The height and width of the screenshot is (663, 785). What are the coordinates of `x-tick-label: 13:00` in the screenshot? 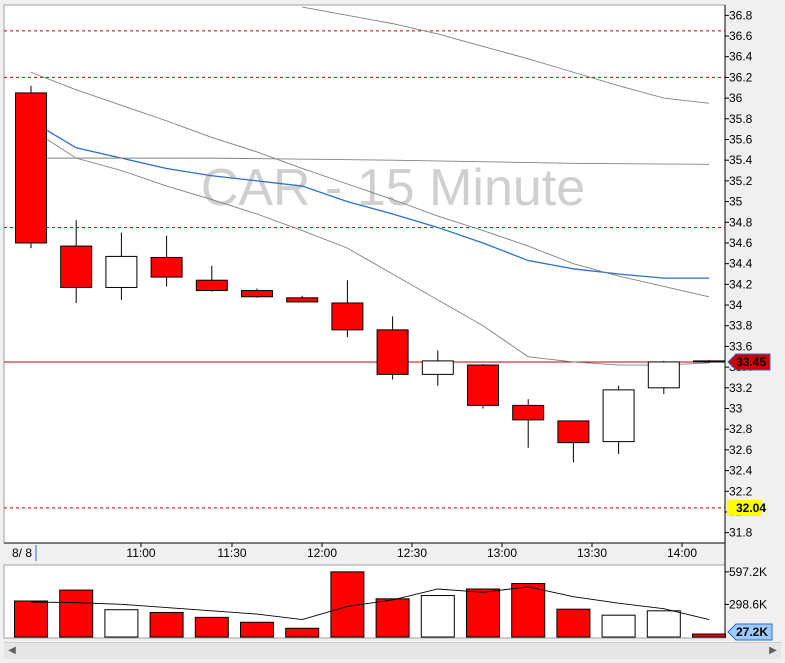 It's located at (502, 553).